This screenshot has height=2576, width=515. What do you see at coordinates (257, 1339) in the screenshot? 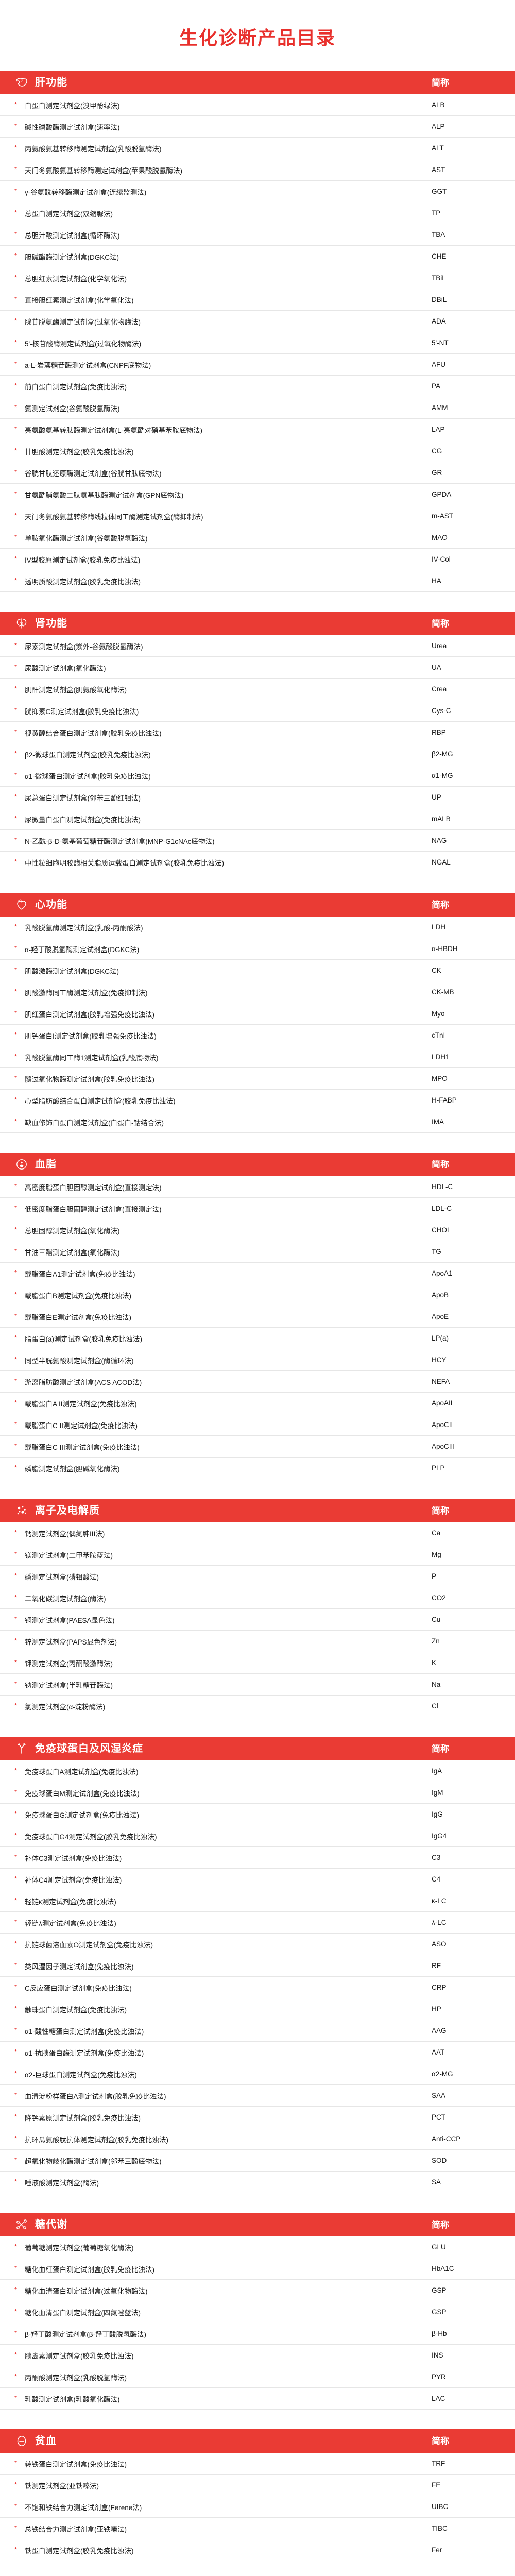
I see `table-row: * 脂蛋白(a)测定试剂盒(胶乳免疫比浊法) LP(a)` at bounding box center [257, 1339].